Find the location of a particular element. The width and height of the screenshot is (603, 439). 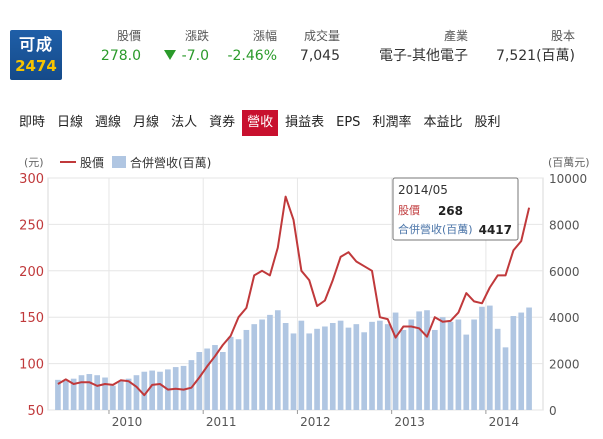

tooltip-price-label: 股價 is located at coordinates (409, 210).